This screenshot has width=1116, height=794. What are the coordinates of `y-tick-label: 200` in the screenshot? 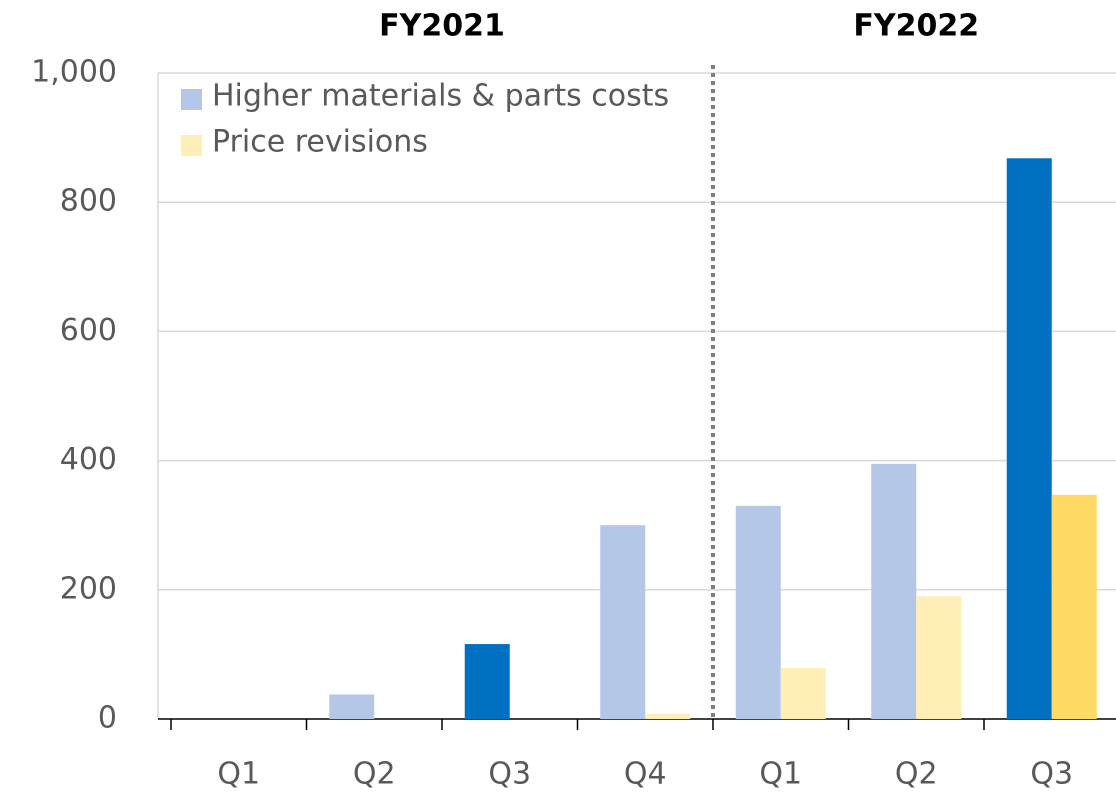 It's located at (88, 588).